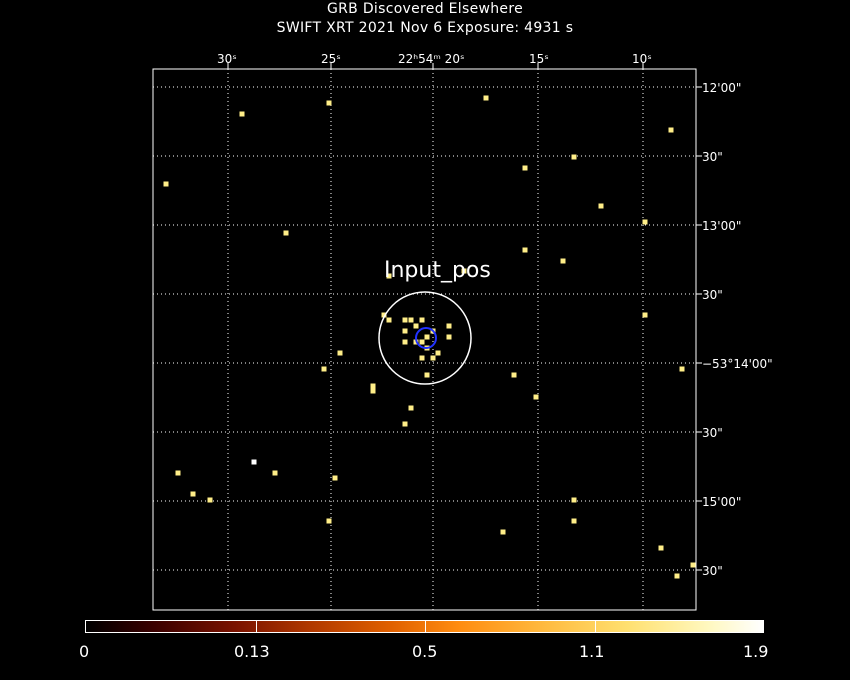 This screenshot has width=850, height=680. Describe the element at coordinates (722, 226) in the screenshot. I see `dec-label: 13'00"` at that location.